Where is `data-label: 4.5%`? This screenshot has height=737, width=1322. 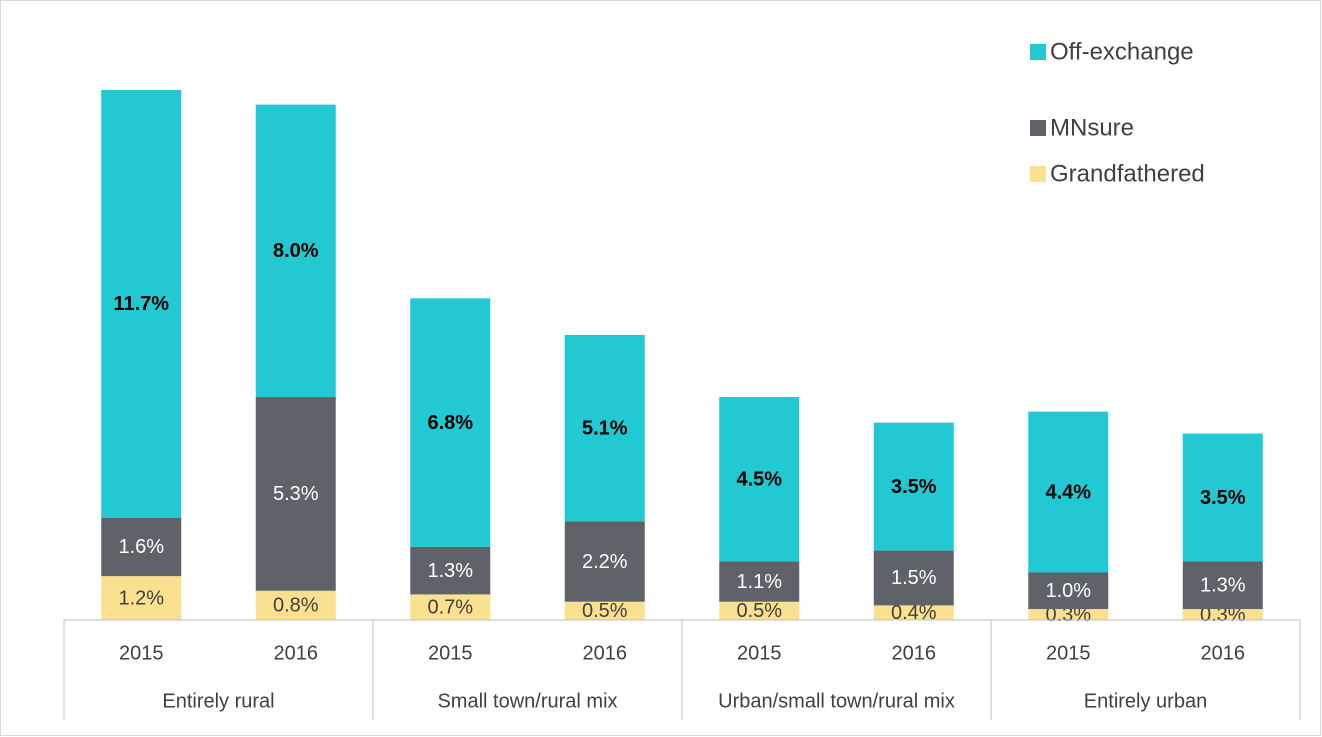
data-label: 4.5% is located at coordinates (759, 480).